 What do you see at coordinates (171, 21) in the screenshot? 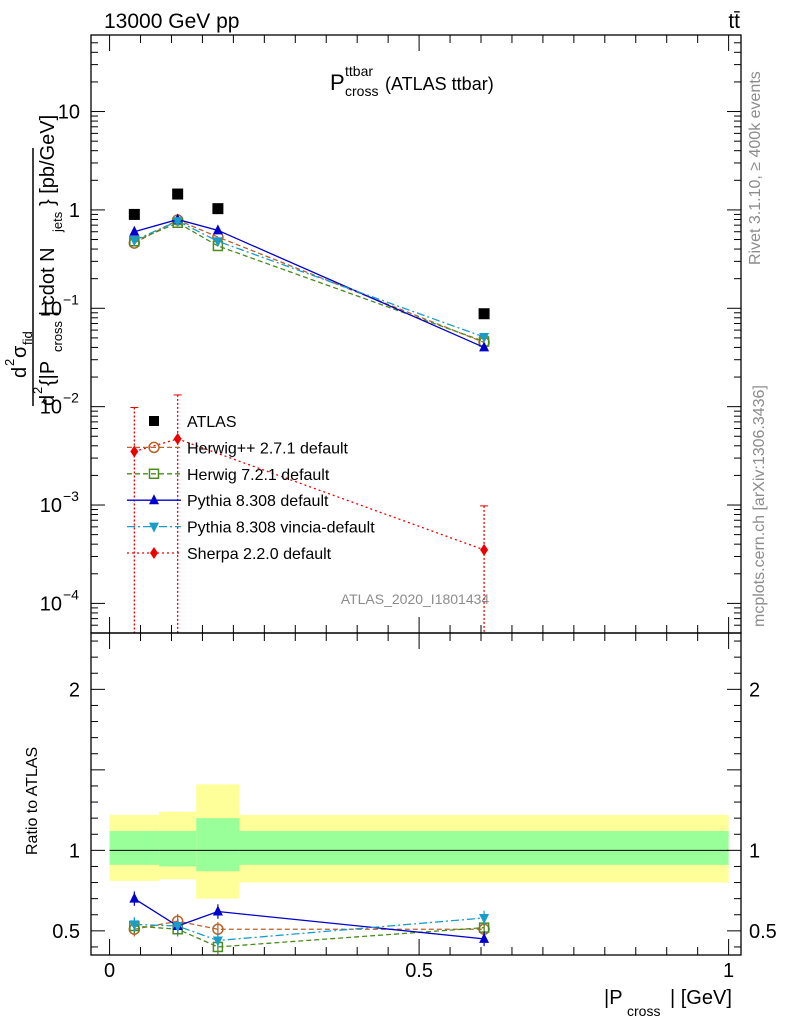
I see `energy-label: 13000 GeV pp` at bounding box center [171, 21].